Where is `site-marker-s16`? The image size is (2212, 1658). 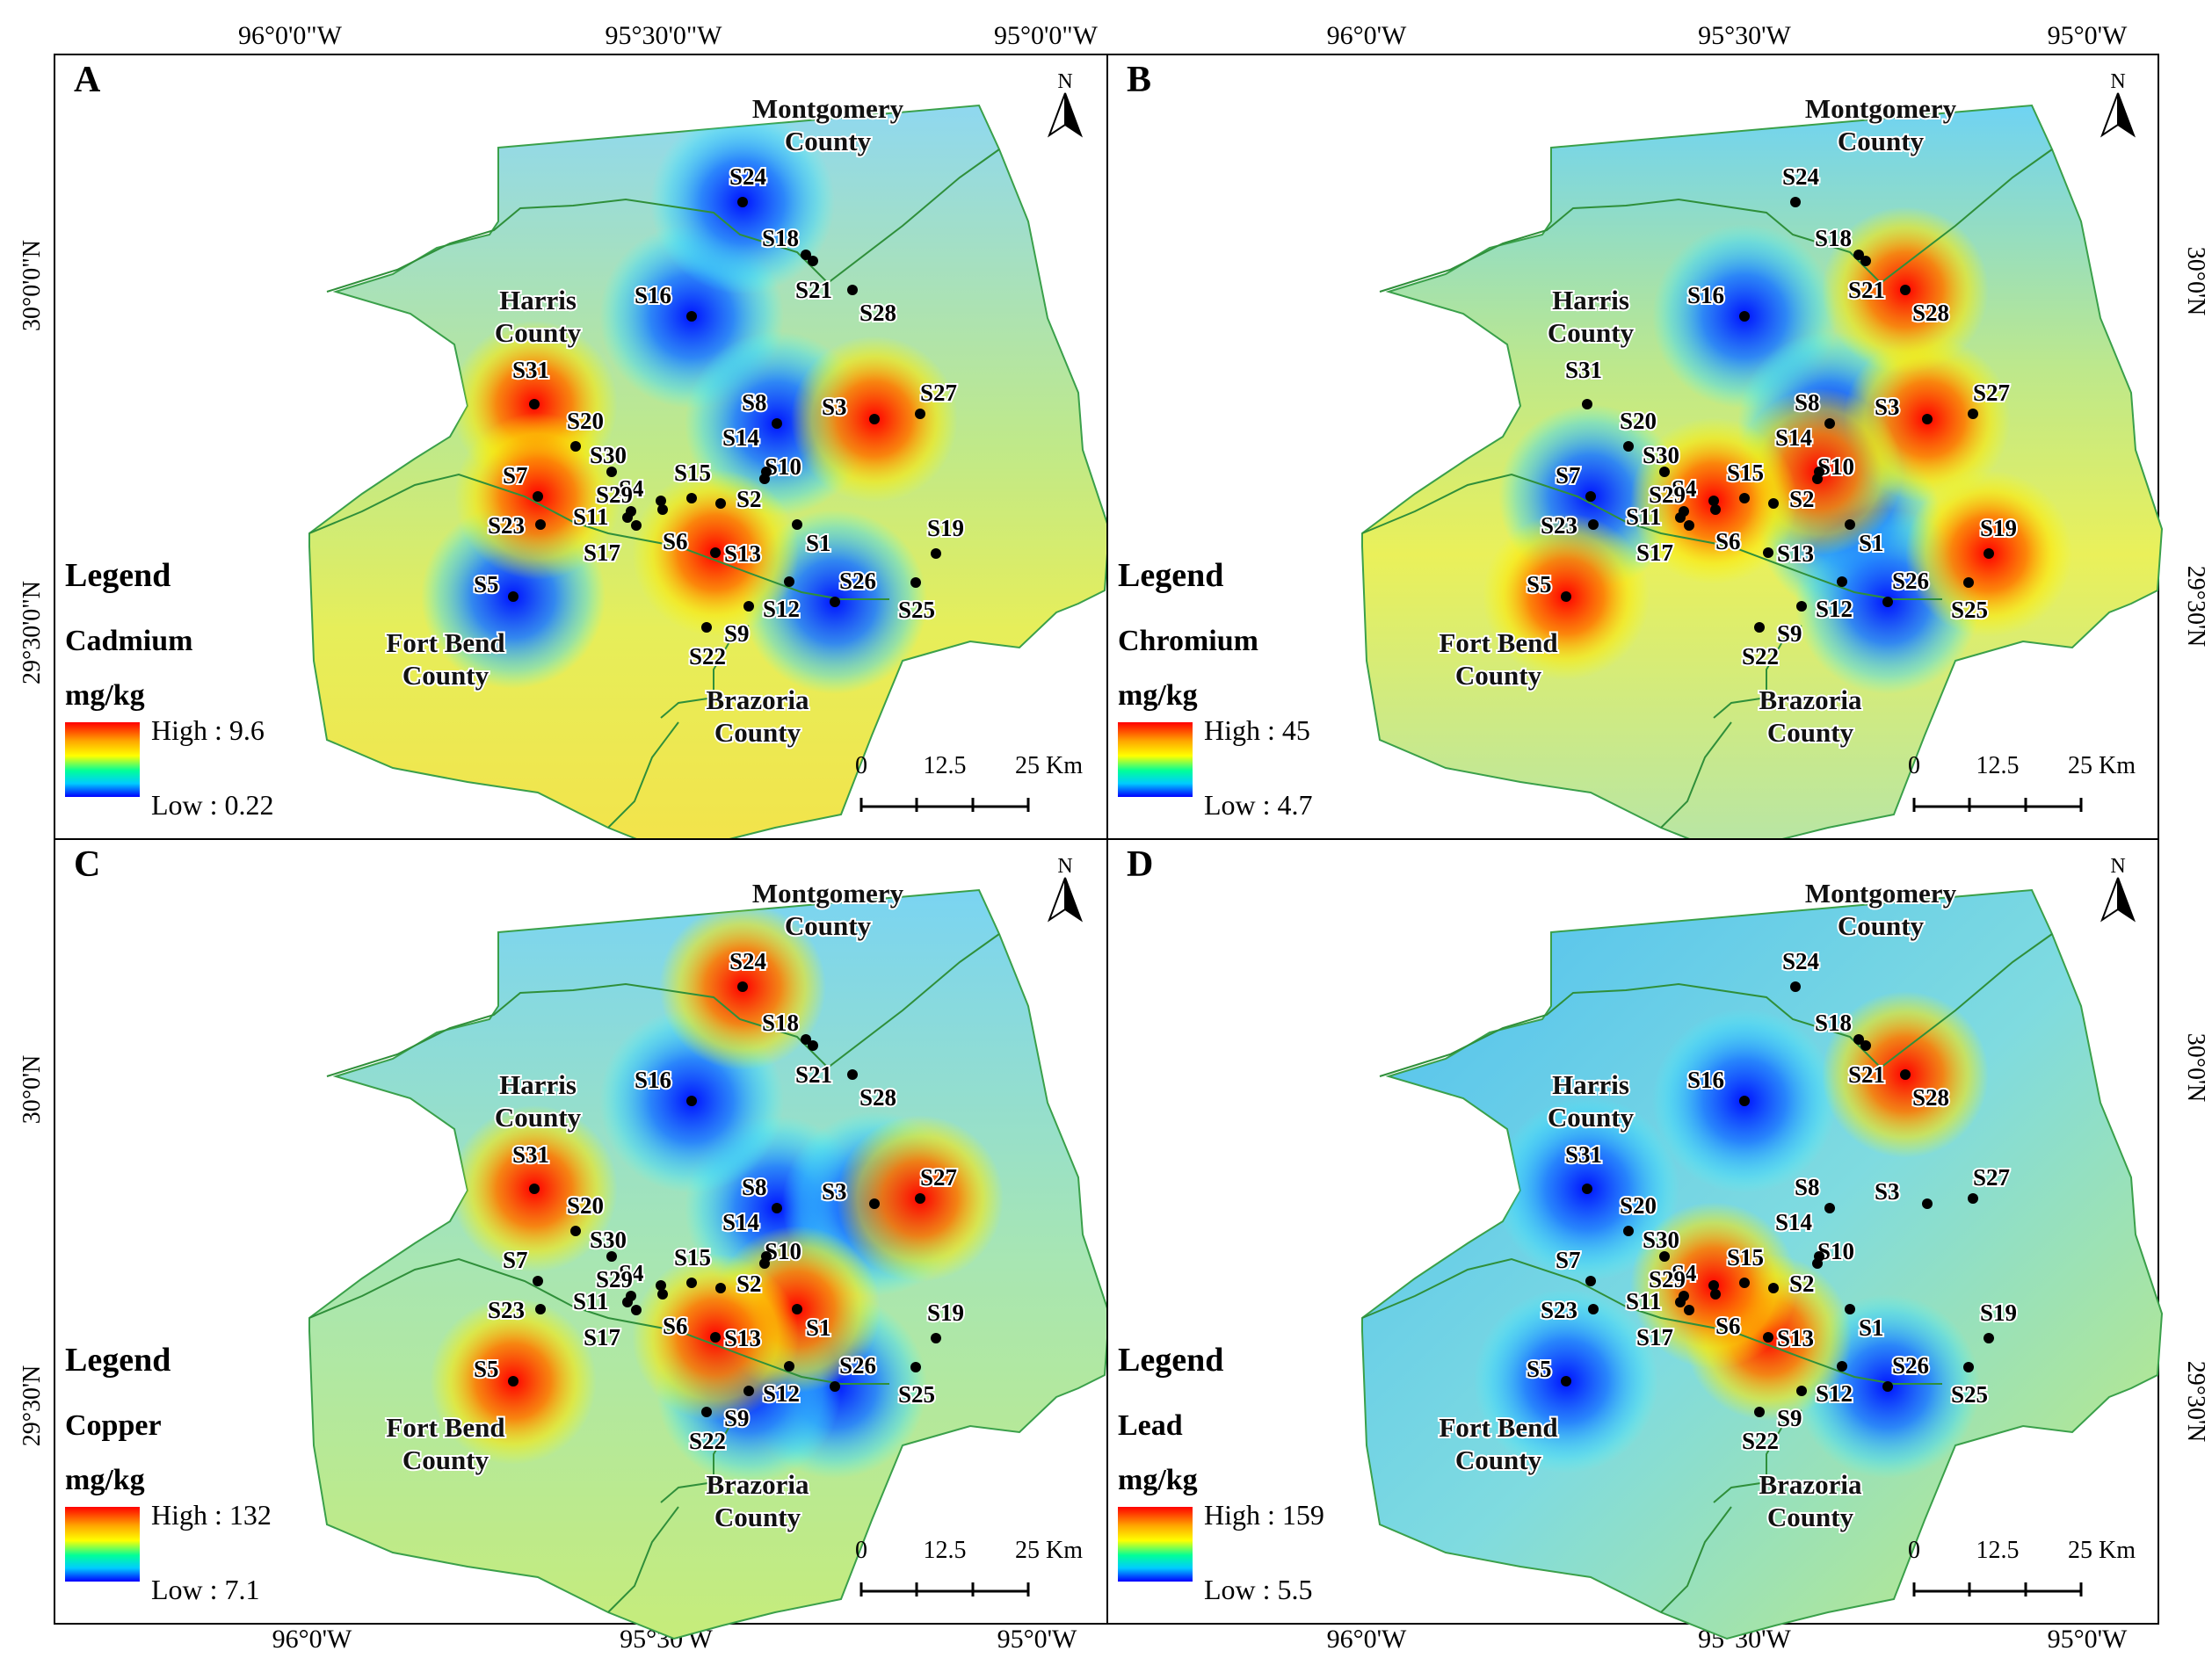
site-marker-s16 is located at coordinates (692, 1101).